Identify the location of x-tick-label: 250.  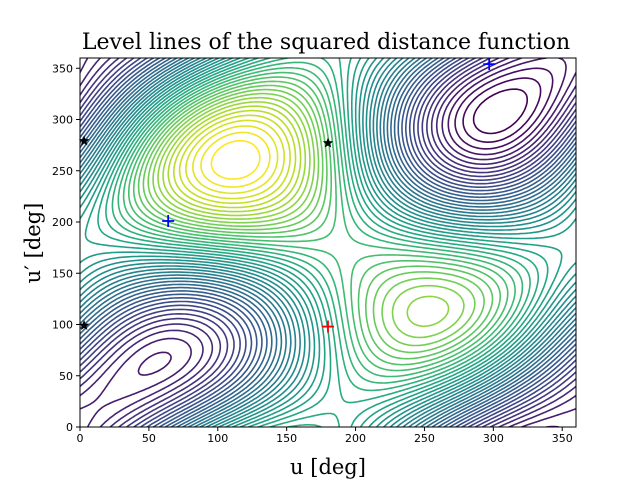
(424, 438).